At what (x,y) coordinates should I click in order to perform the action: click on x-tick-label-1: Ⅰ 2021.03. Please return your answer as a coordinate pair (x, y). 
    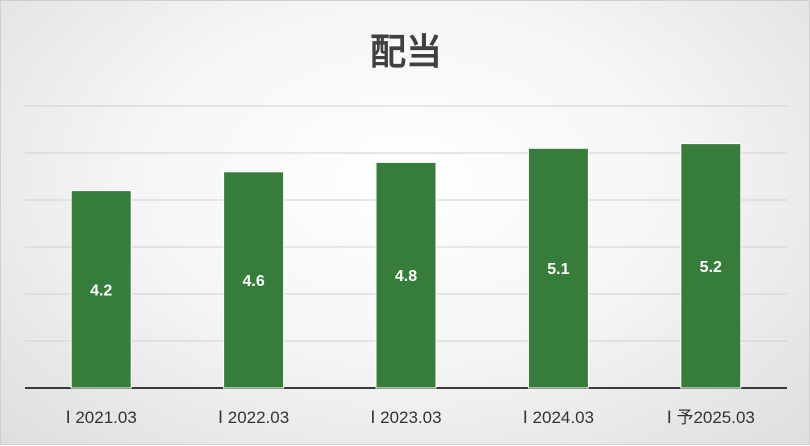
    Looking at the image, I should click on (101, 417).